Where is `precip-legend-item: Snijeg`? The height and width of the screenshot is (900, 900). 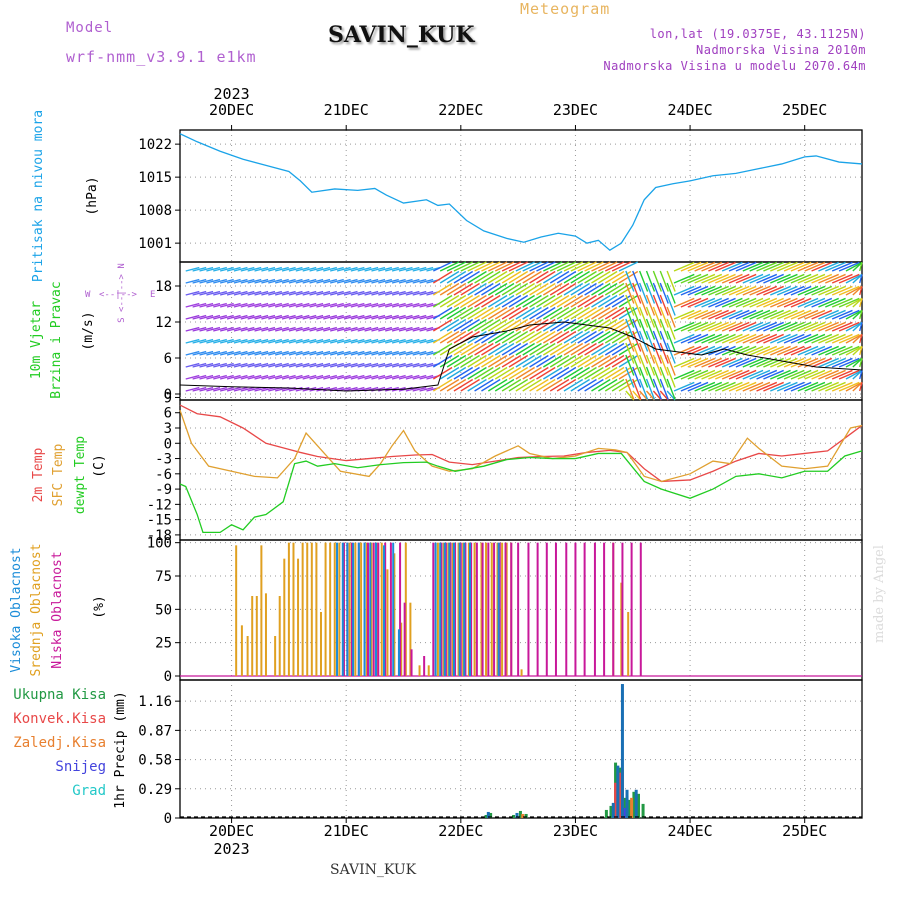
precip-legend-item: Snijeg is located at coordinates (80, 767).